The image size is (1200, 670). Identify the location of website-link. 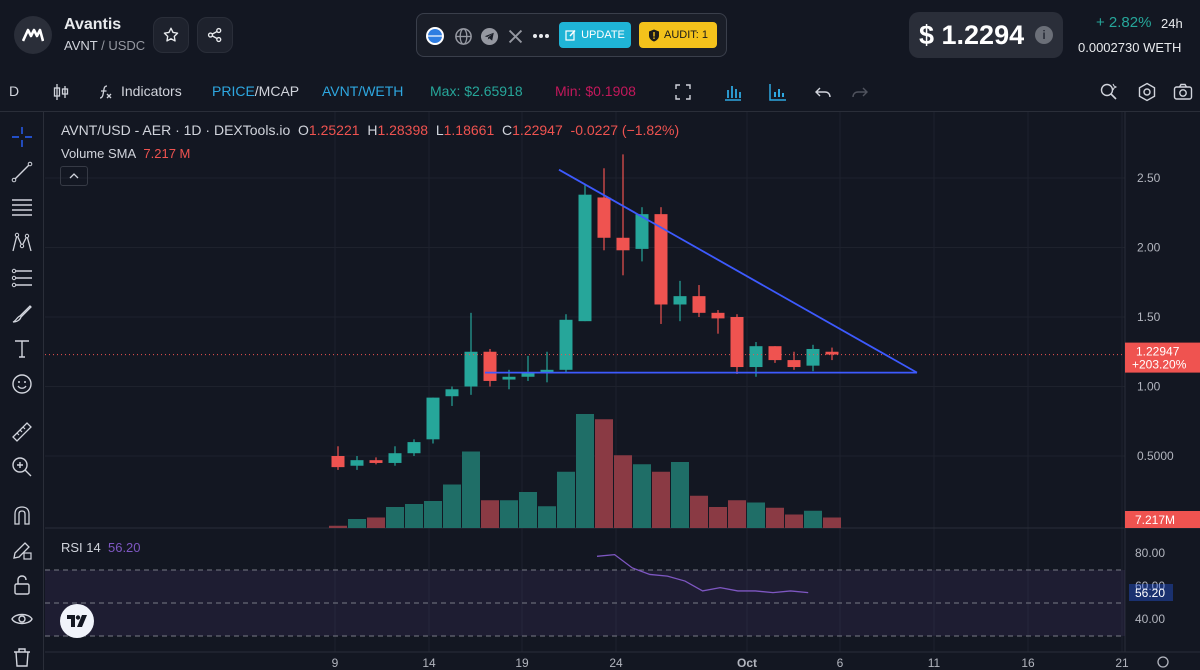
(463, 36).